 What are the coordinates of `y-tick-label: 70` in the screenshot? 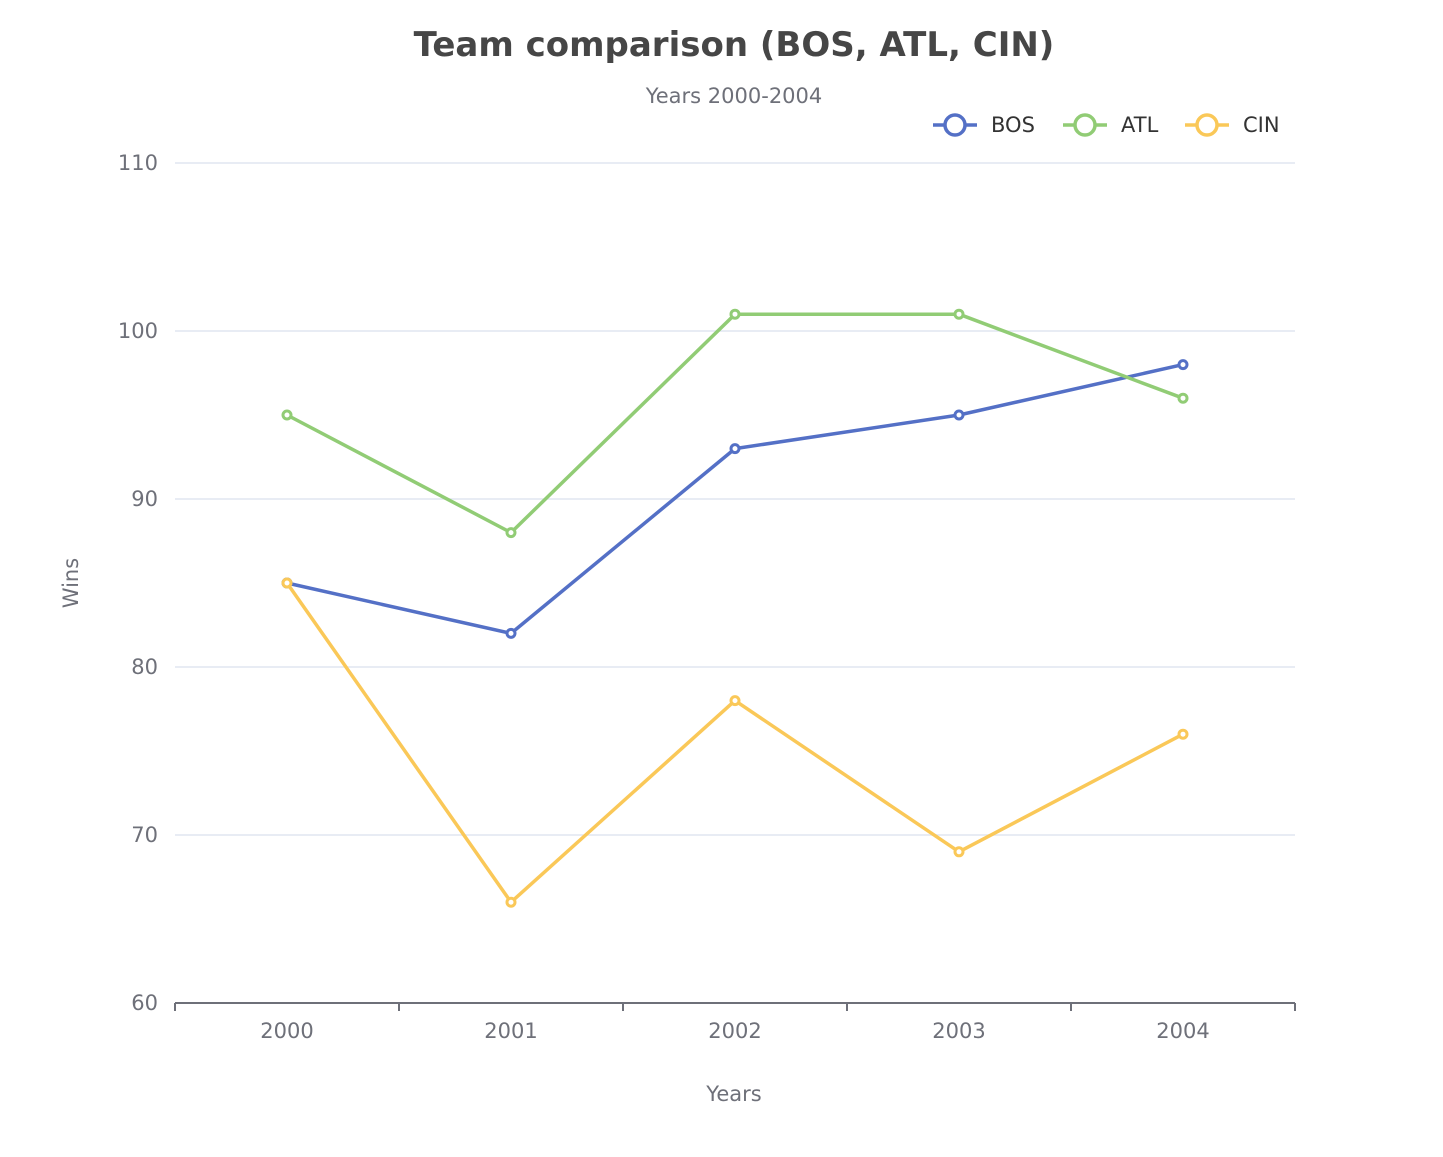 It's located at (144, 835).